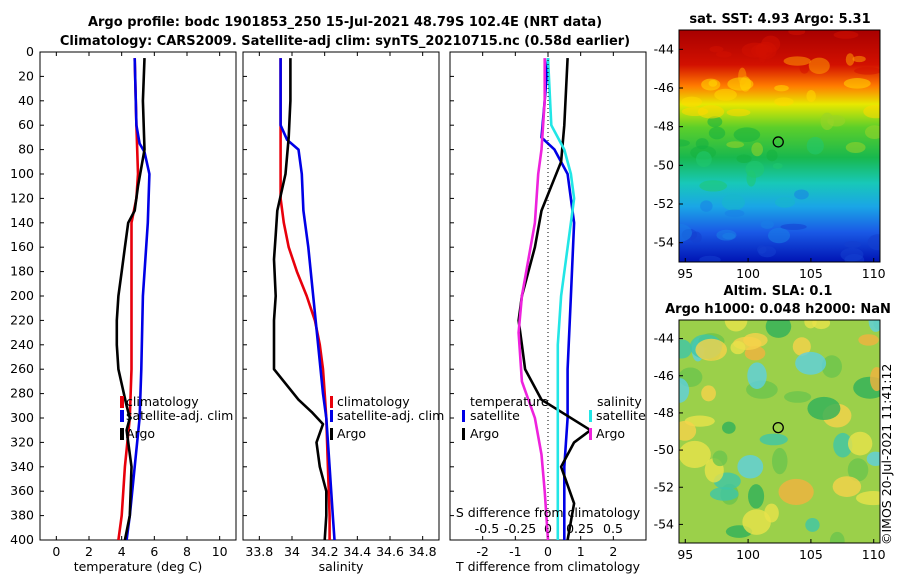 The image size is (900, 584). I want to click on sst-axes: 95 100 105 110 -44 -46 -48 -50 -52 -54, so click(770, 161).